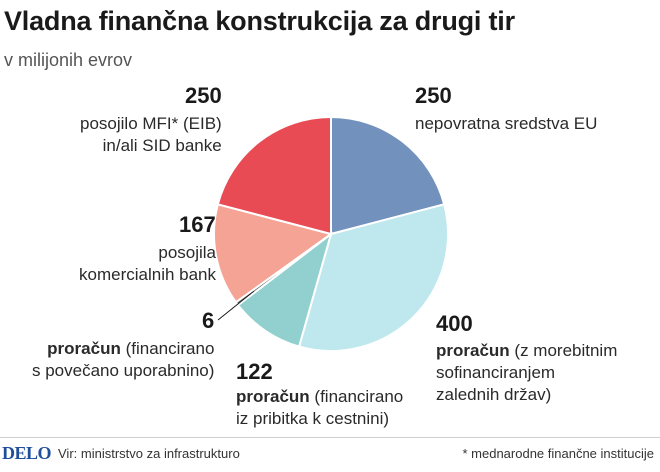 The height and width of the screenshot is (472, 660). Describe the element at coordinates (330, 437) in the screenshot. I see `footer-divider` at that location.